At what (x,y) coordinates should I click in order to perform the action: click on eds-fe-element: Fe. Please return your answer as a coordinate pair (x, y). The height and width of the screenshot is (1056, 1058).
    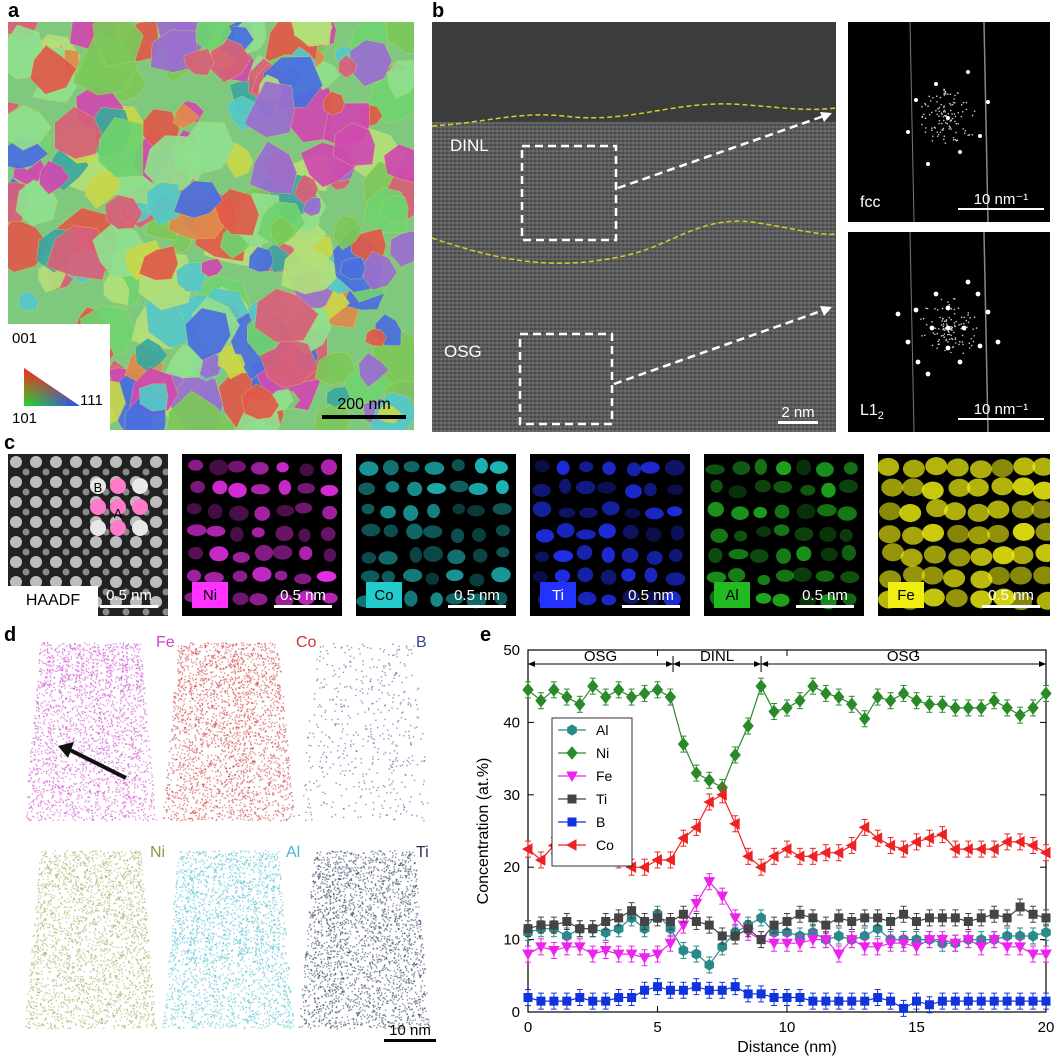
    Looking at the image, I should click on (906, 595).